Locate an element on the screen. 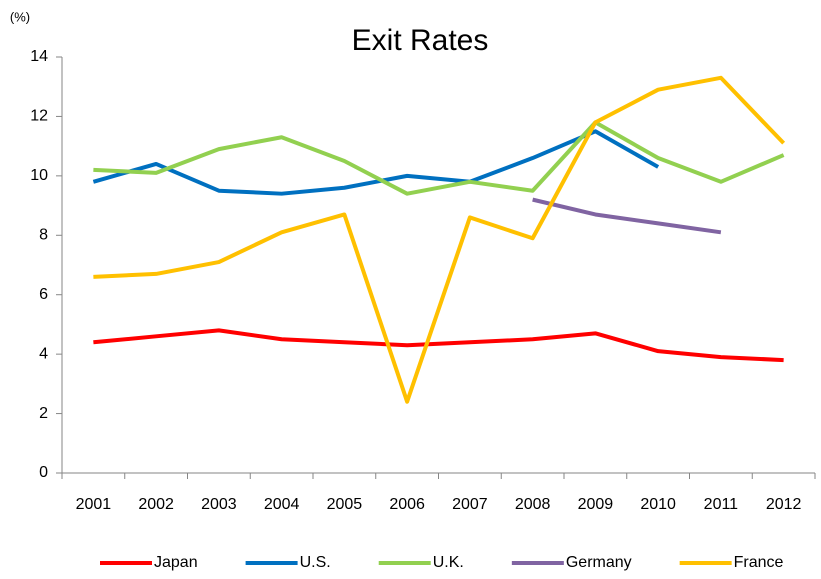  x-tick-label: 2002 is located at coordinates (156, 504).